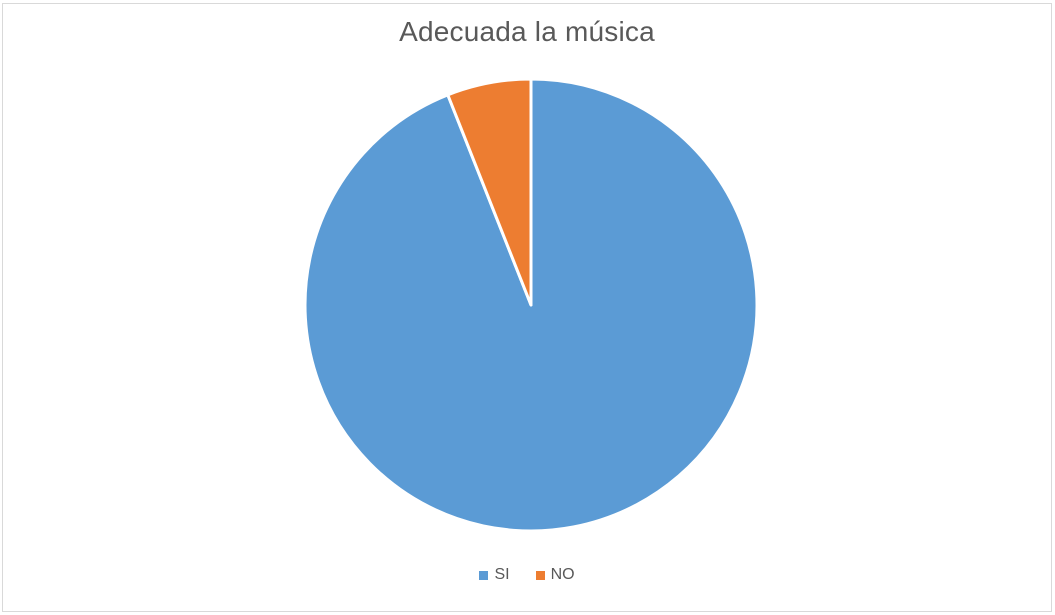  I want to click on pie-slice-no, so click(489, 192).